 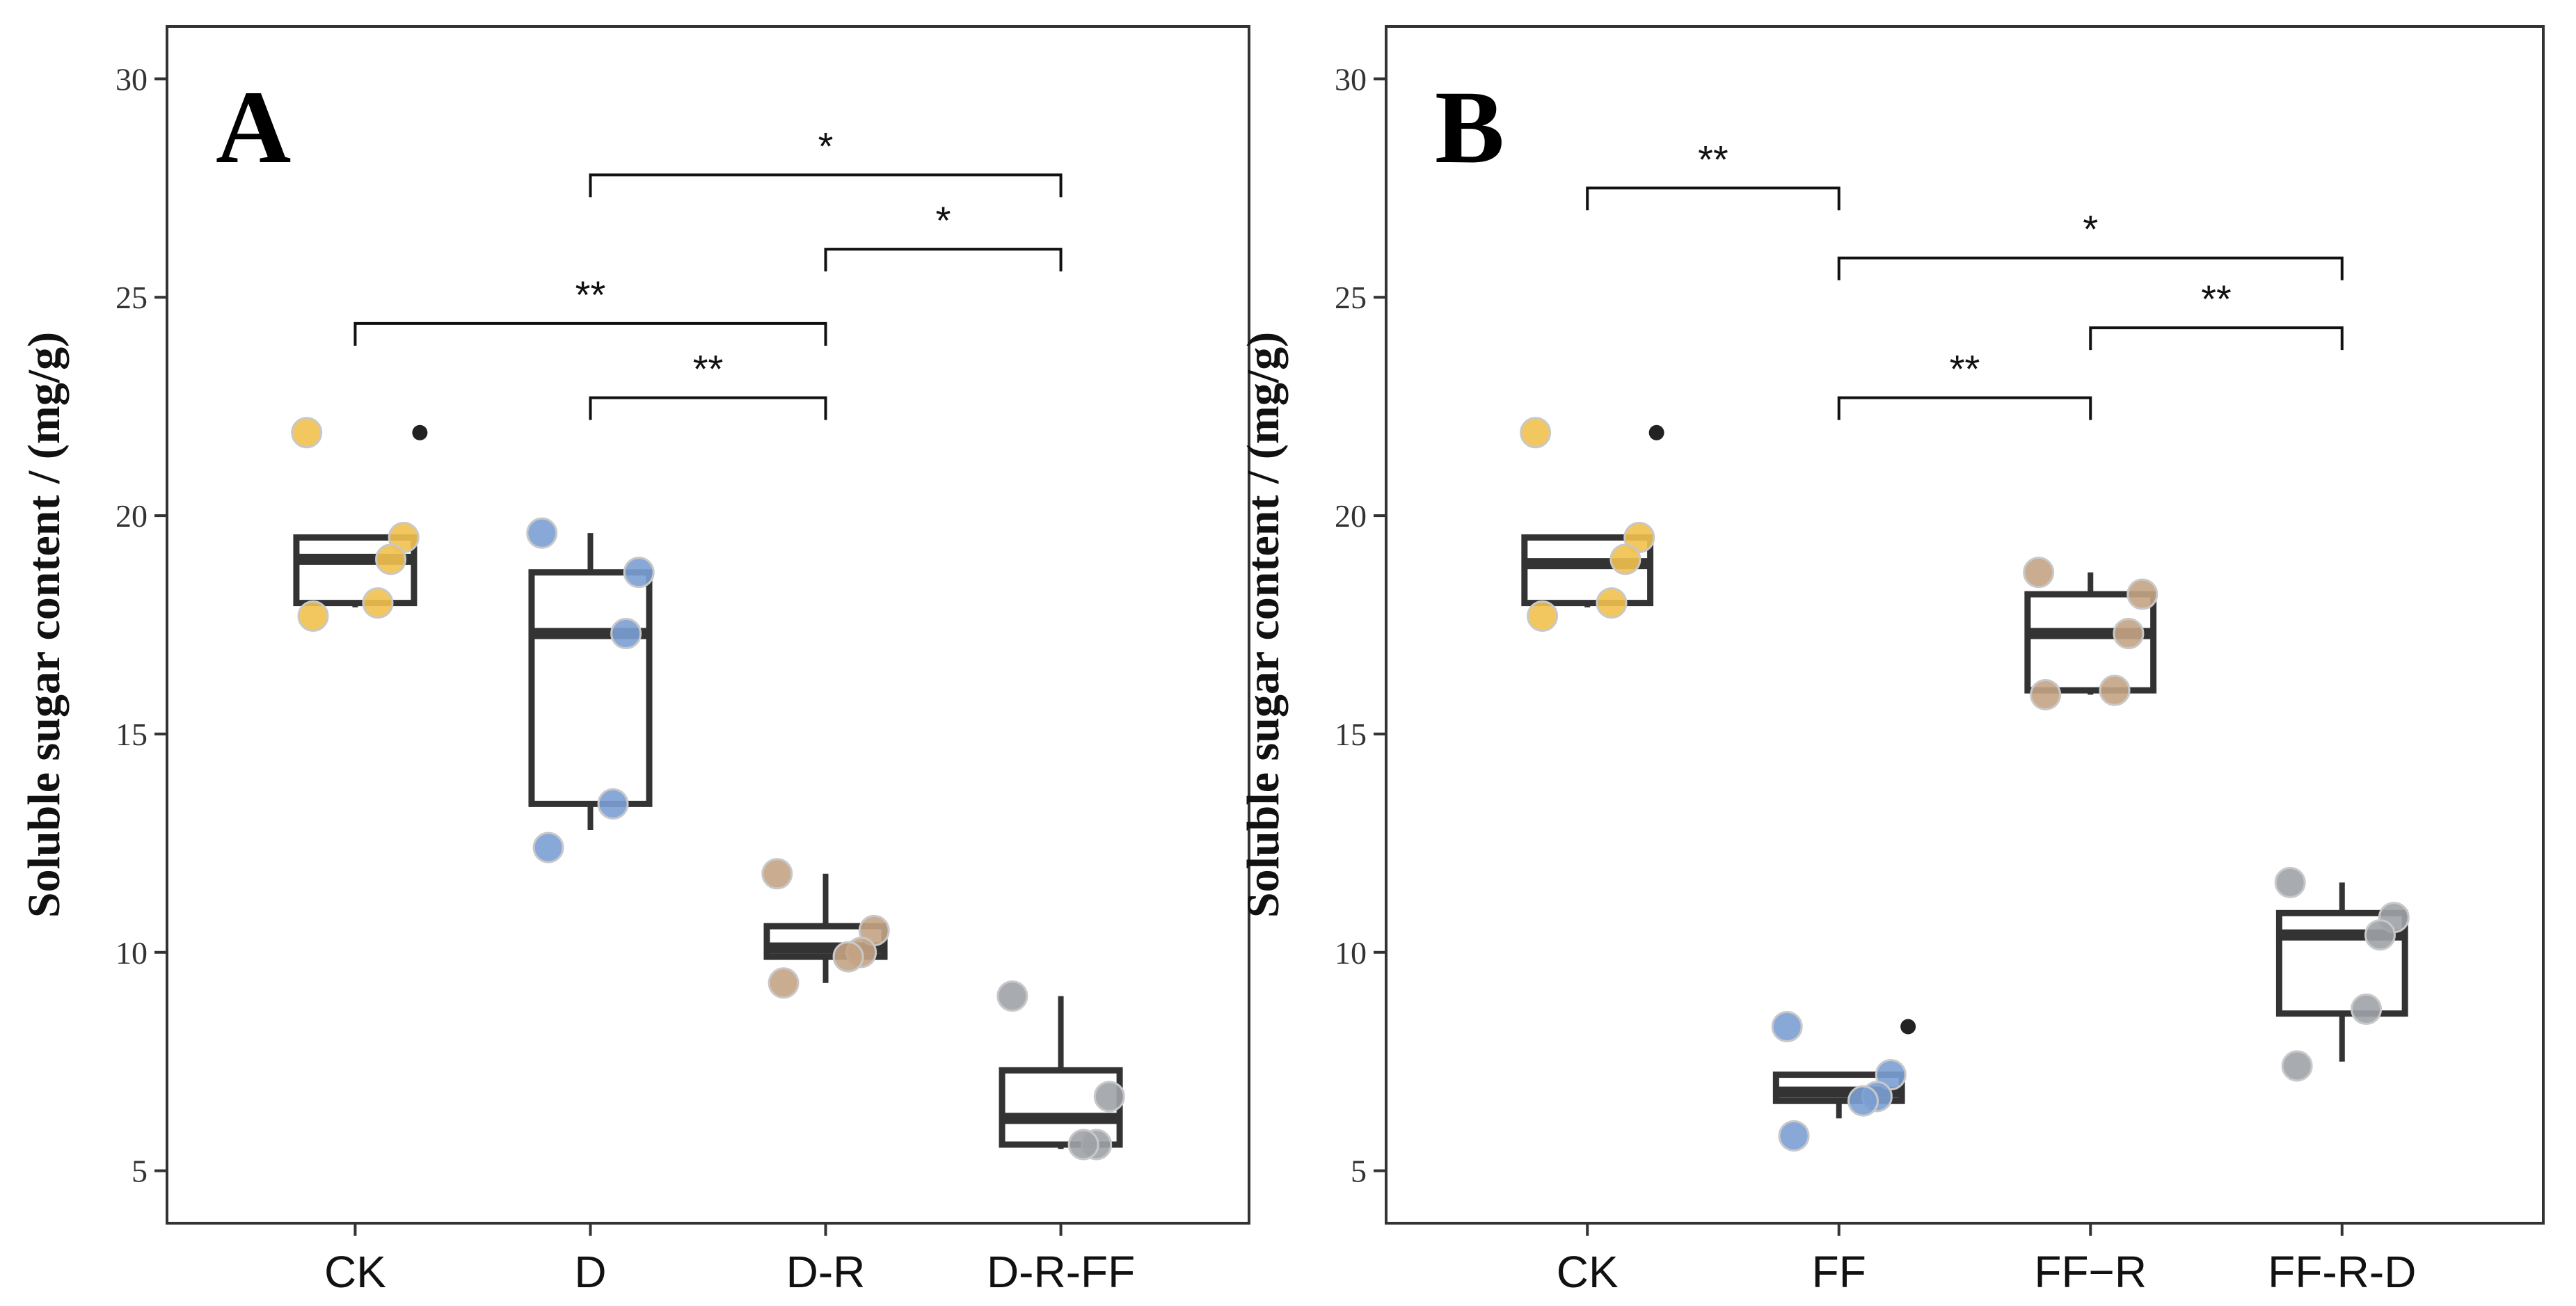 I want to click on box, so click(x=590, y=688).